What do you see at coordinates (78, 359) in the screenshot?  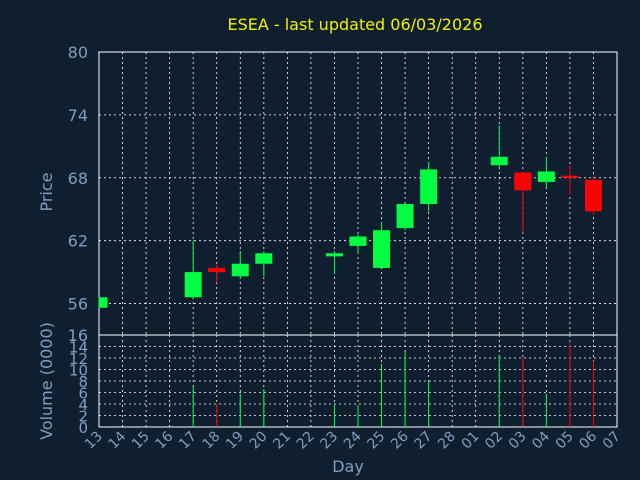 I see `volume-tick-label: 12` at bounding box center [78, 359].